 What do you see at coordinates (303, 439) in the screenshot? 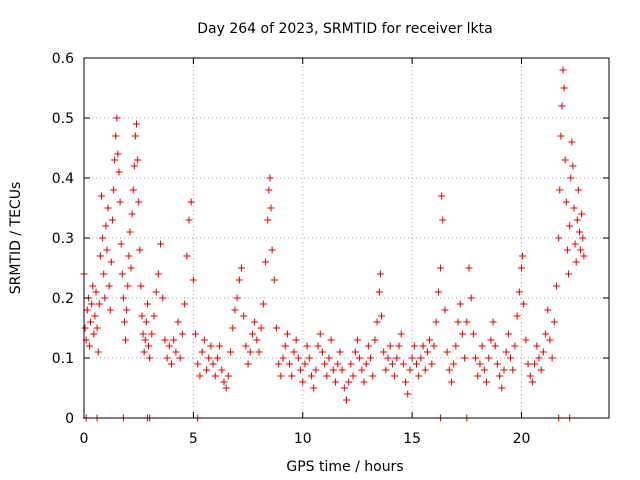
I see `x-tick-label: 10` at bounding box center [303, 439].